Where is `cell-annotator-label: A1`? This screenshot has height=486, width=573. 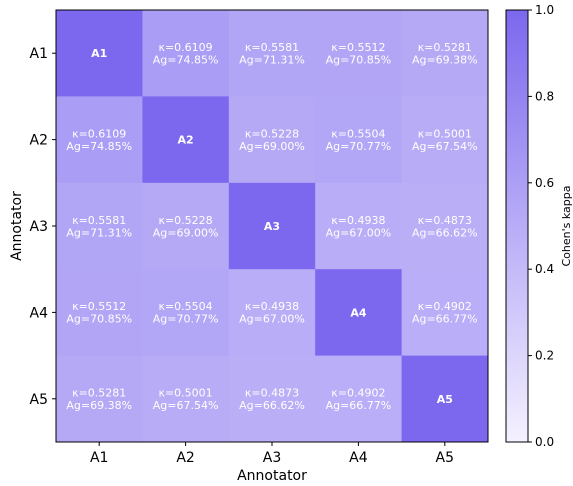 cell-annotator-label: A1 is located at coordinates (99, 53).